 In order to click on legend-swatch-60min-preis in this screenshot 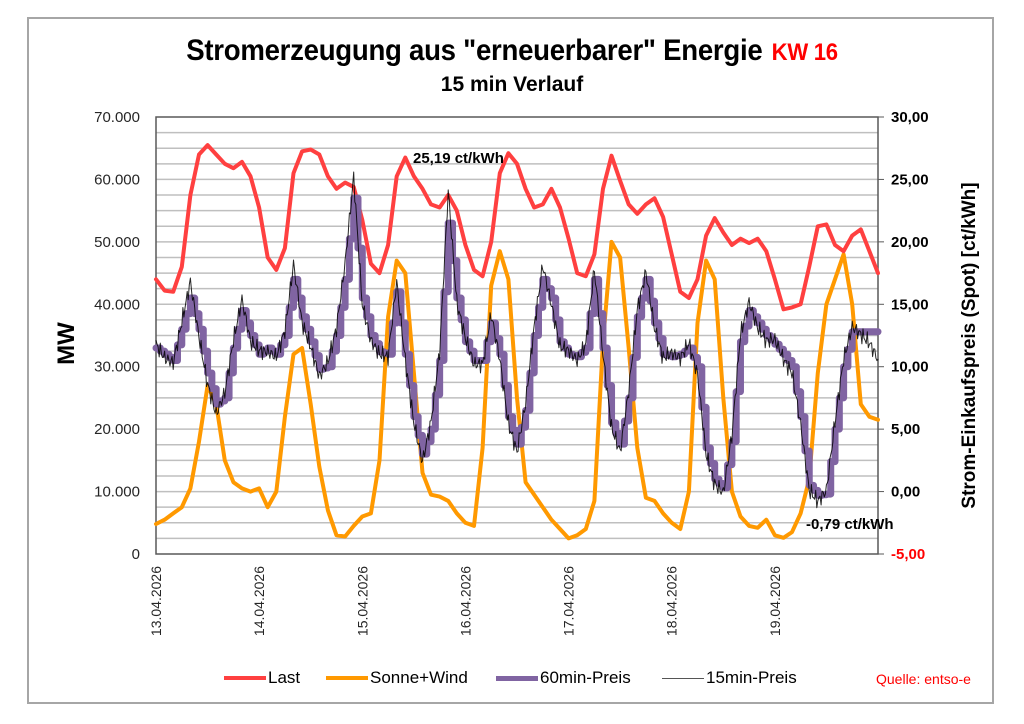, I will do `click(517, 678)`.